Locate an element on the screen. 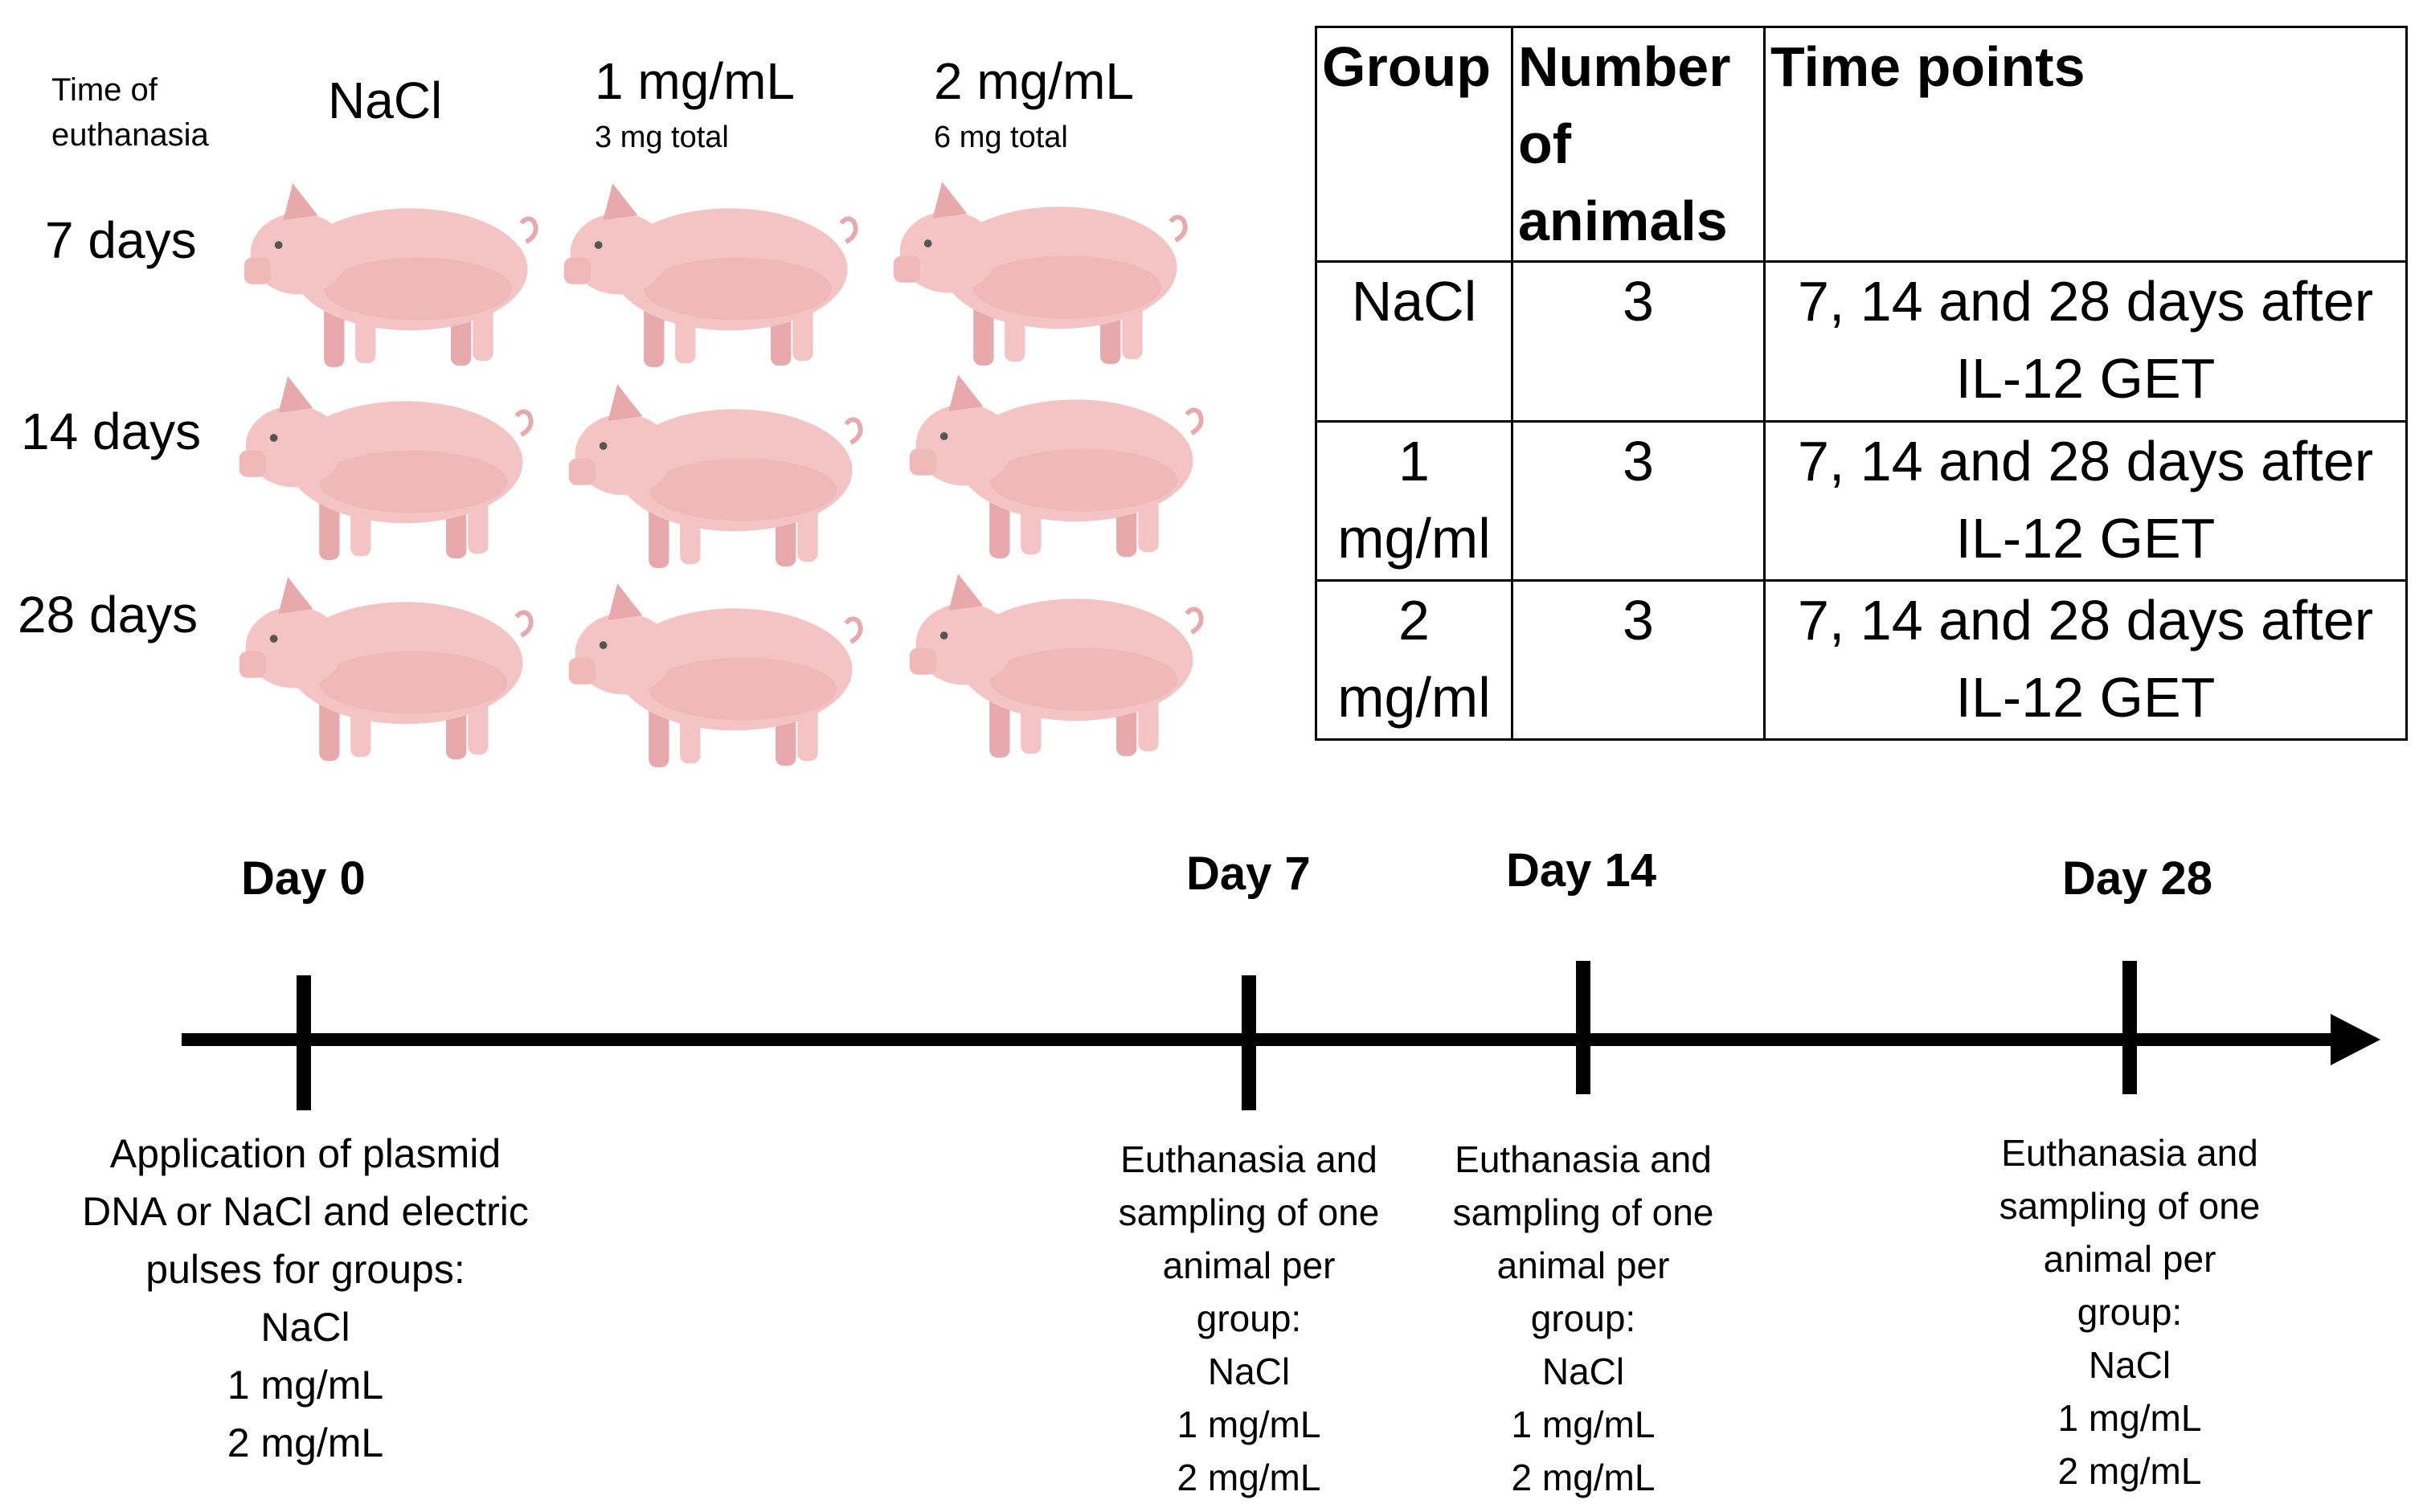 This screenshot has width=2419, height=1512. time-of-euthanasia-label: Time of euthanasia is located at coordinates (130, 112).